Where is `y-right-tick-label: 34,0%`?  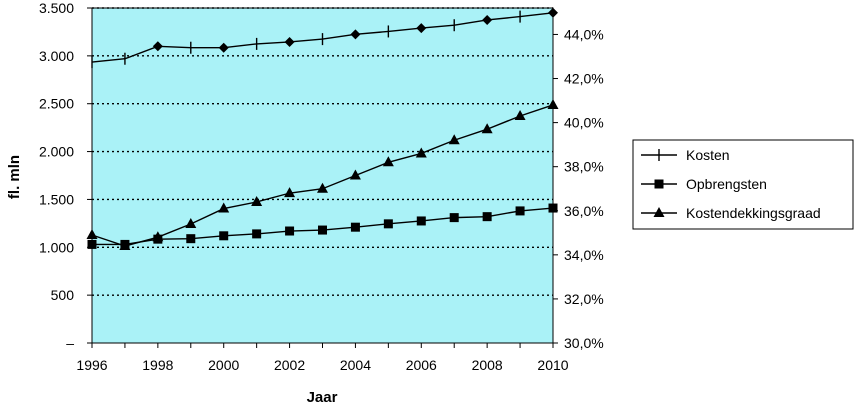
y-right-tick-label: 34,0% is located at coordinates (584, 255).